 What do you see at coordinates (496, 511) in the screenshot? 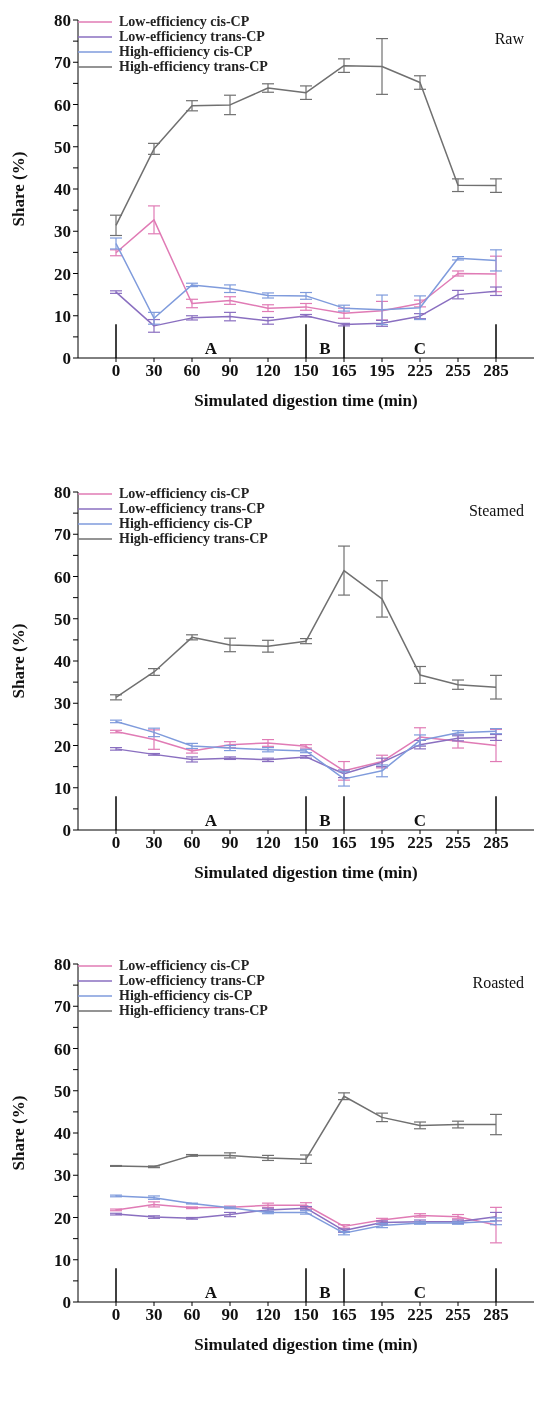
I see `text: Steamed` at bounding box center [496, 511].